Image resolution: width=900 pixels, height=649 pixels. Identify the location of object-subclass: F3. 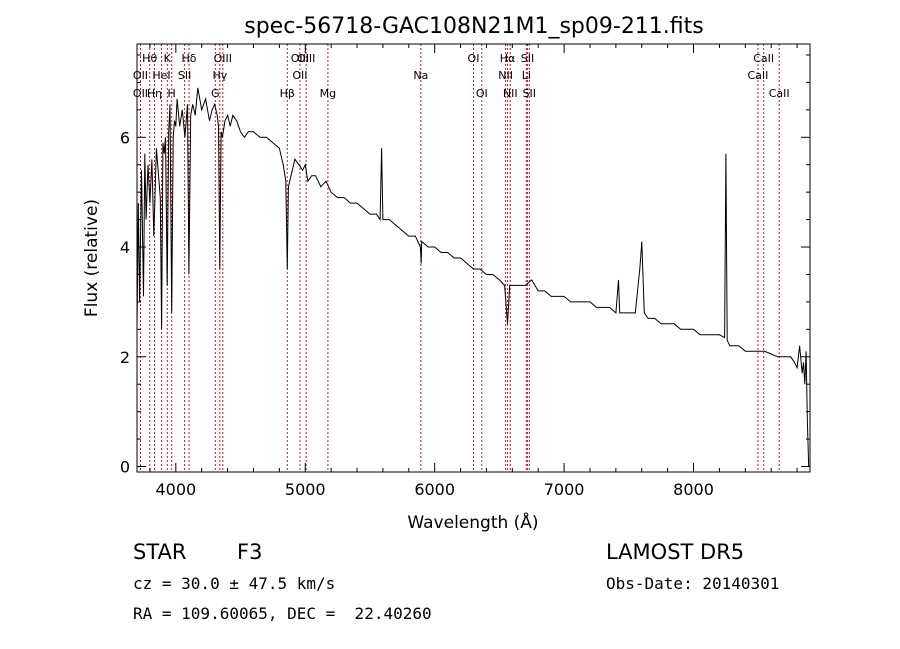
(250, 552).